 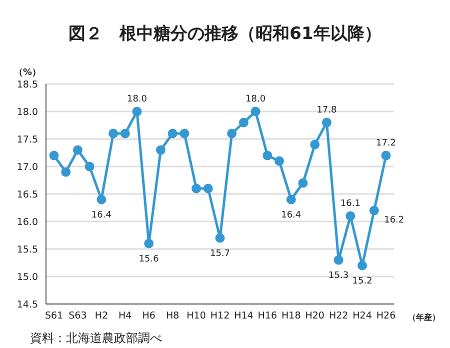 I want to click on text: 資料：北海道農政部調べ, so click(x=96, y=338).